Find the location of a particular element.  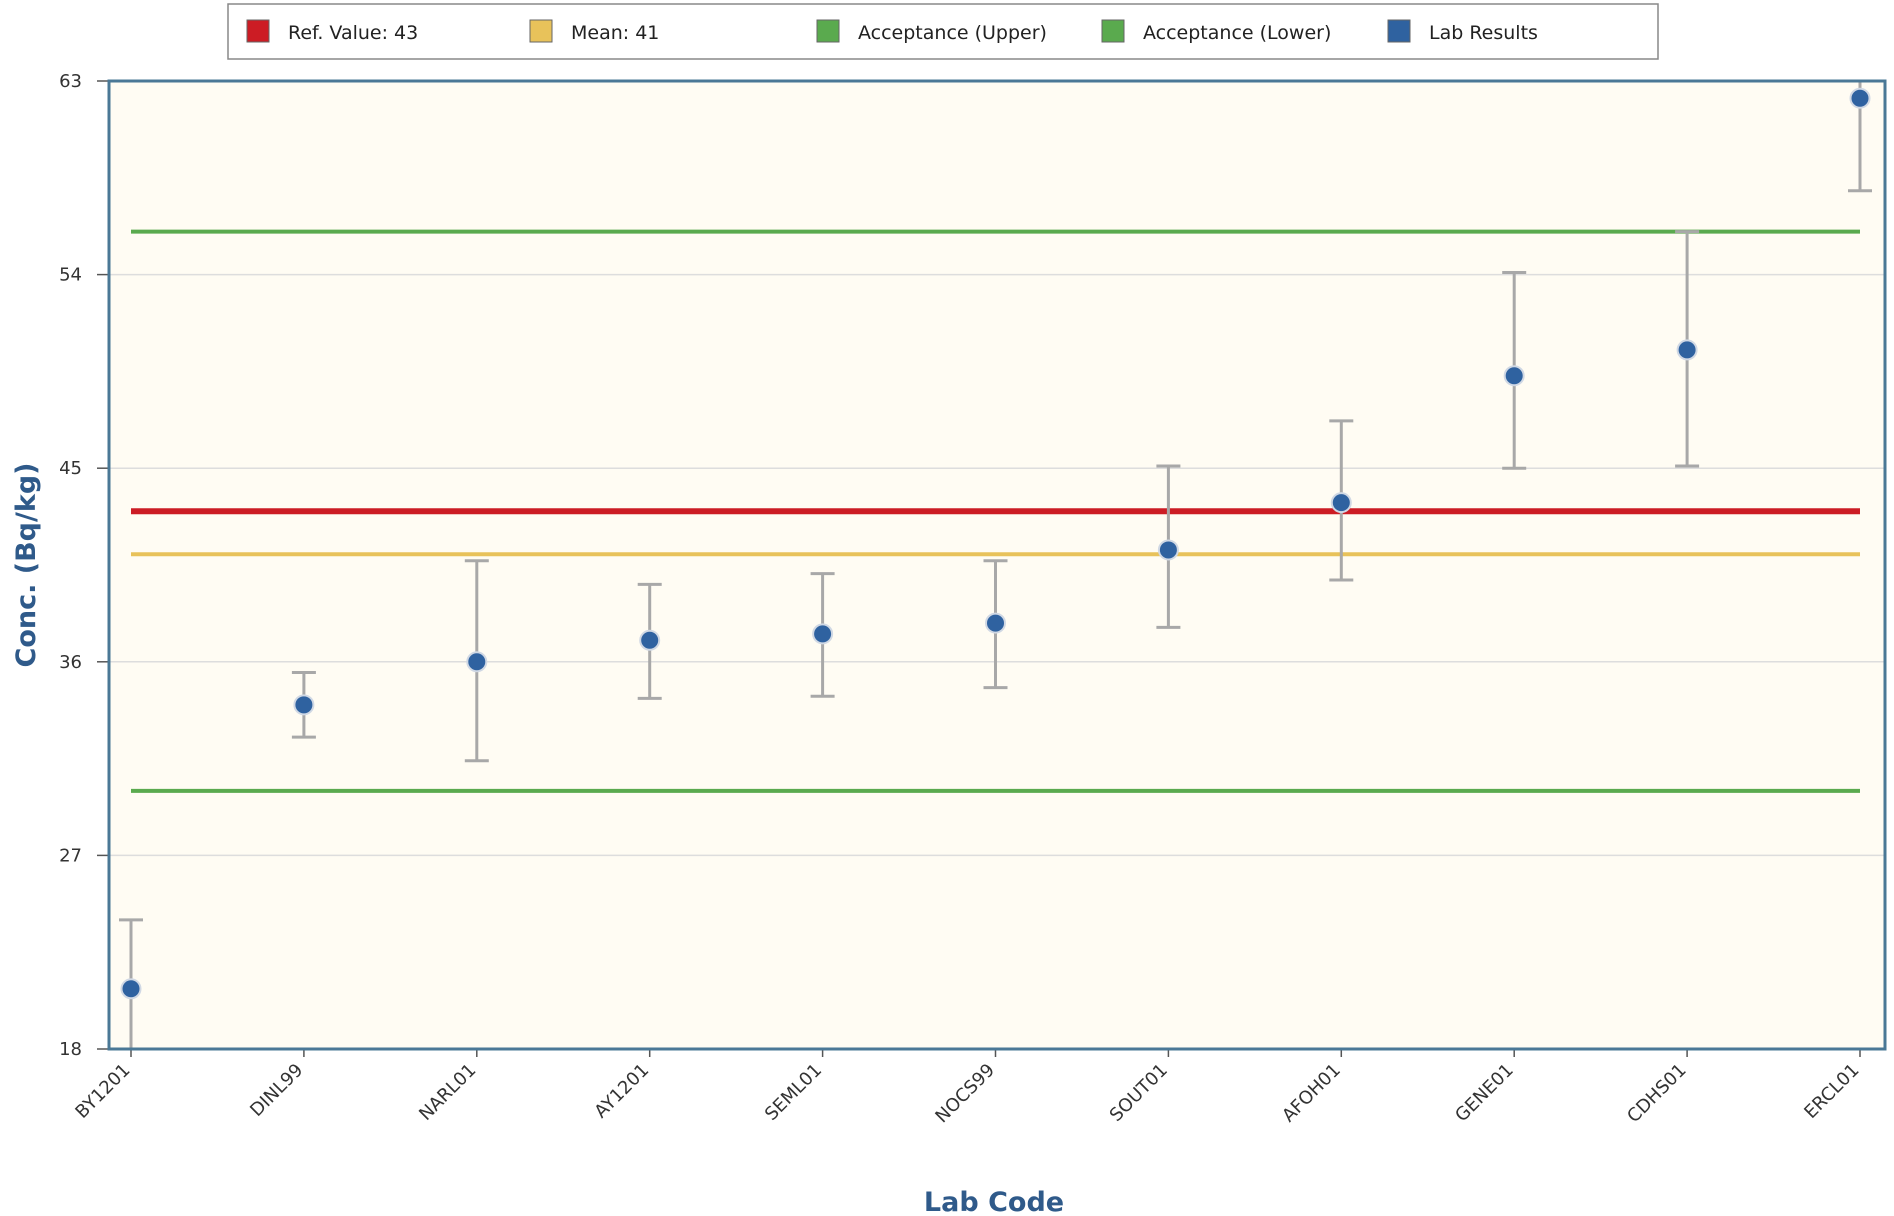

x-tick-label: CDHS01 is located at coordinates (1656, 1093).